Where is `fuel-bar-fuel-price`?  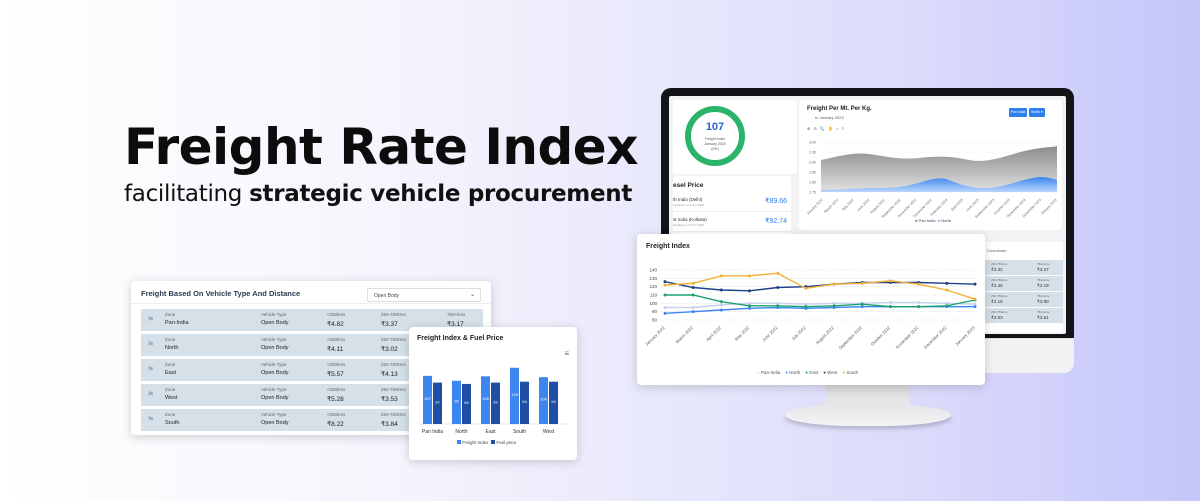 fuel-bar-fuel-price is located at coordinates (466, 403).